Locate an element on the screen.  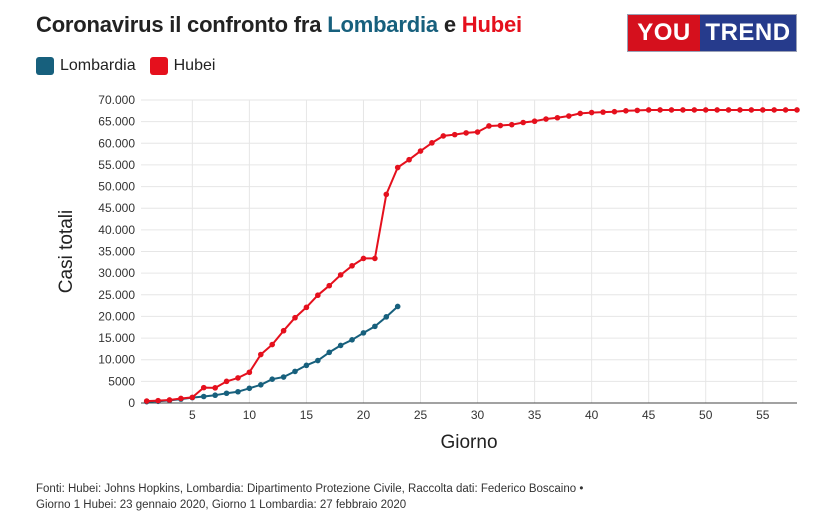
x-tick-label: 30 is located at coordinates (478, 415).